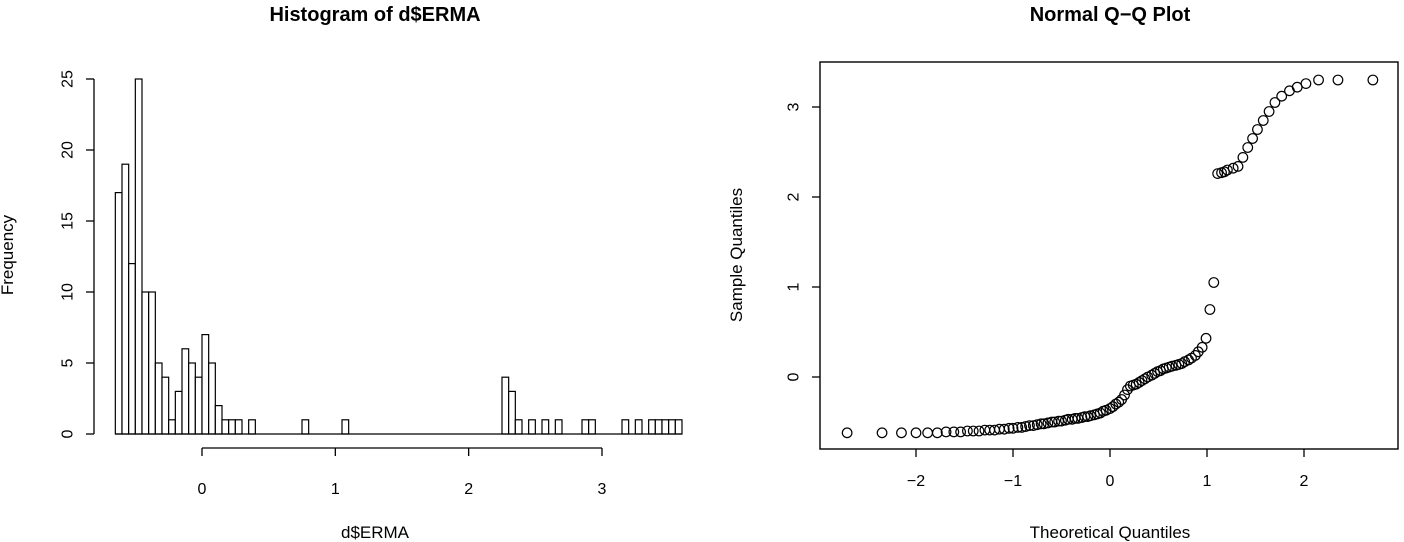  Describe the element at coordinates (68, 362) in the screenshot. I see `histogram-y-tick-label: 5` at that location.